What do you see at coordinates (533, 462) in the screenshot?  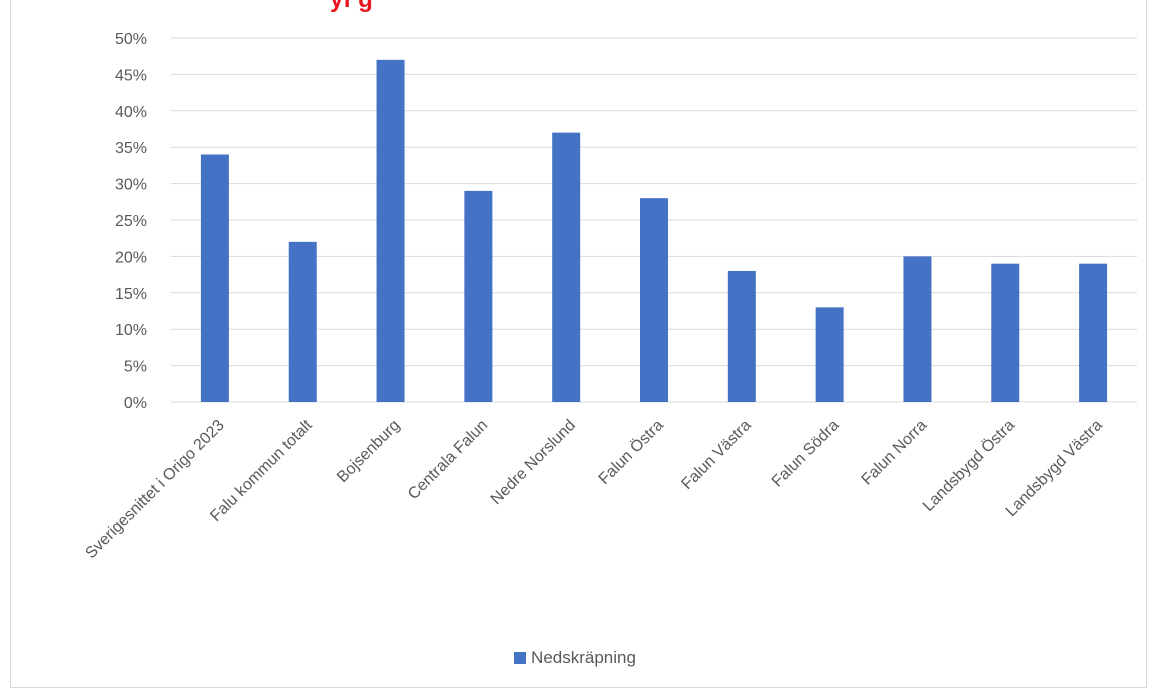 I see `x-category-label: Nedre Norslund` at bounding box center [533, 462].